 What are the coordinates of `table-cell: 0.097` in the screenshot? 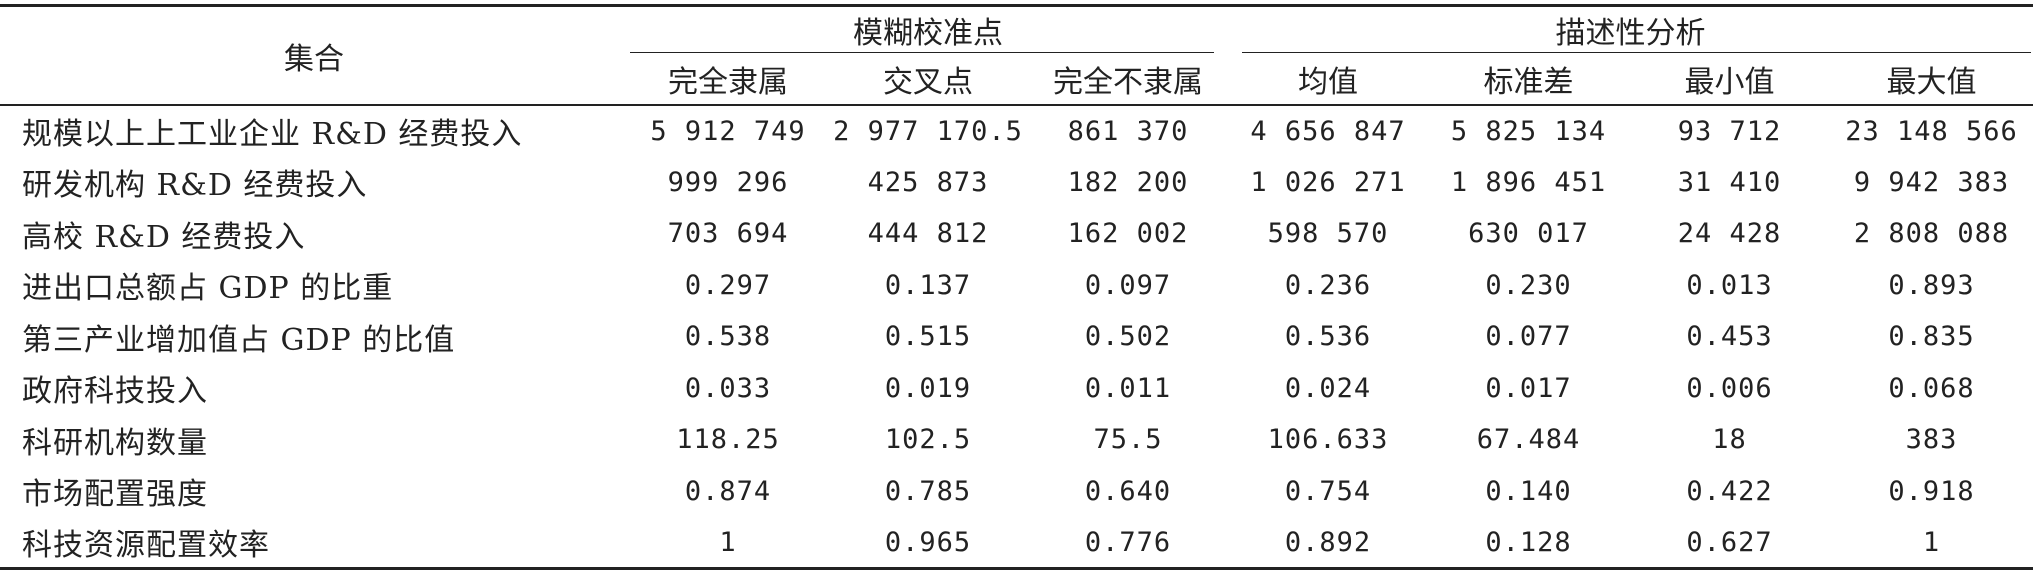 It's located at (1128, 285).